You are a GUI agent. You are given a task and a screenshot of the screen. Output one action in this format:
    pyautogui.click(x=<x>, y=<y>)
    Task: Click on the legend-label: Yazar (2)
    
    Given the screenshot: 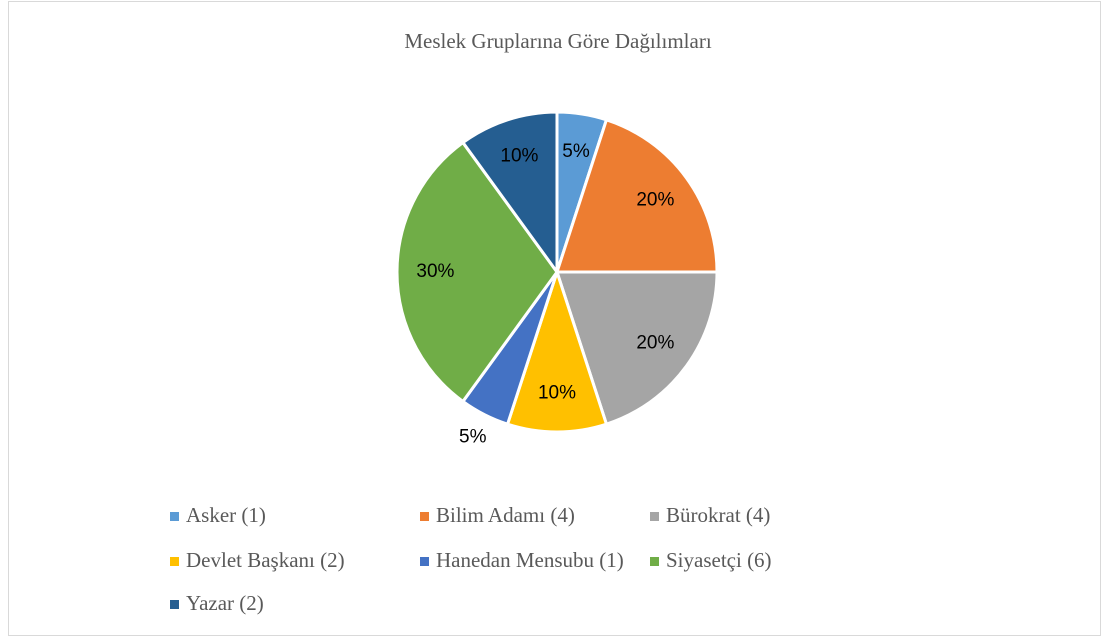 What is the action you would take?
    pyautogui.click(x=225, y=603)
    